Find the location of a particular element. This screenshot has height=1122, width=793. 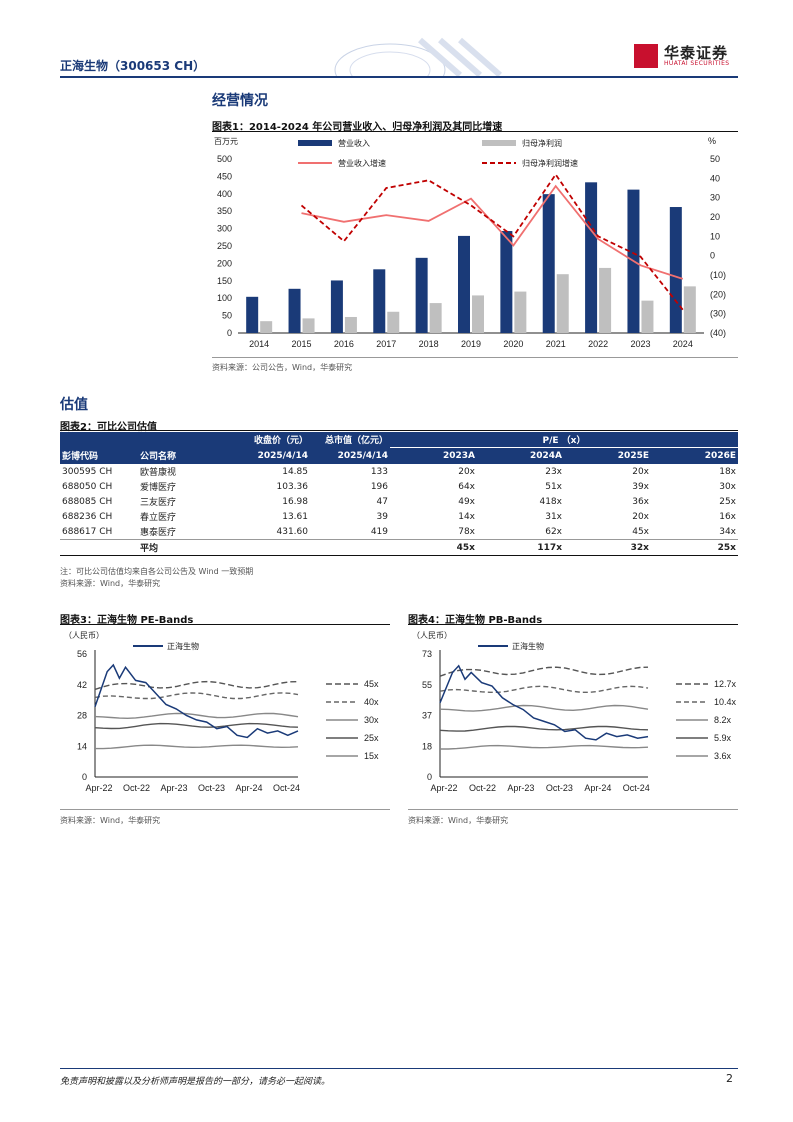

right-unit-label: % is located at coordinates (712, 141).